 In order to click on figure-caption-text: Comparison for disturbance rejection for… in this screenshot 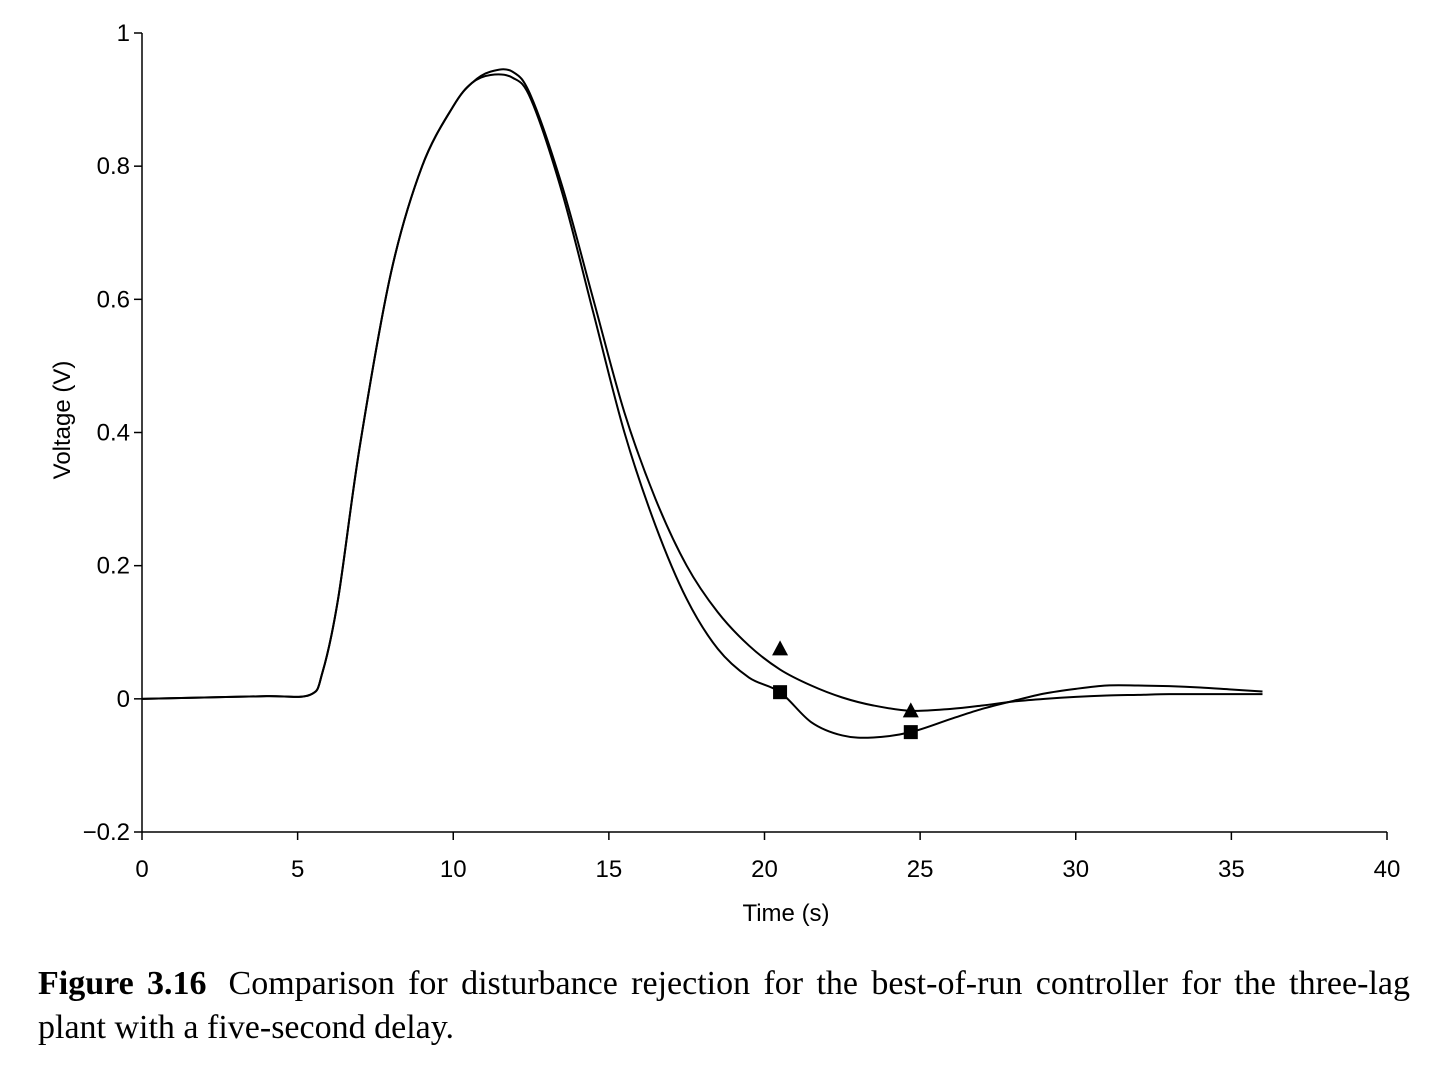, I will do `click(724, 1005)`.